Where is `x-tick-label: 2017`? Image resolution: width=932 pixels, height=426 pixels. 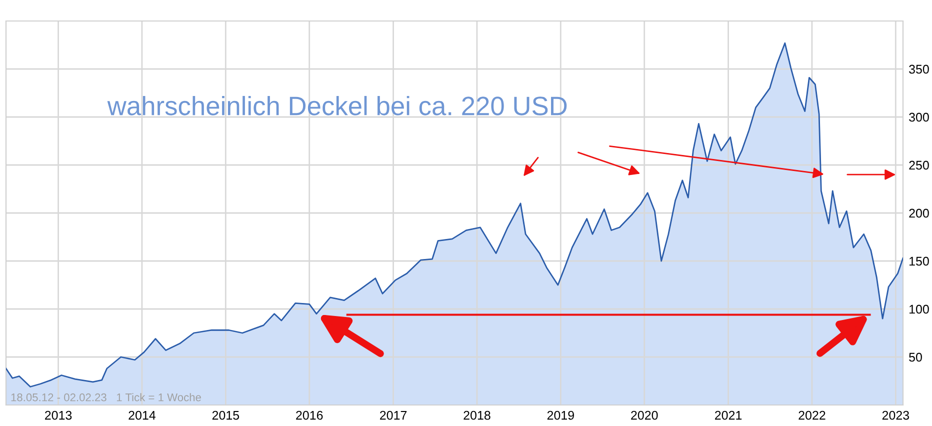 x-tick-label: 2017 is located at coordinates (393, 415).